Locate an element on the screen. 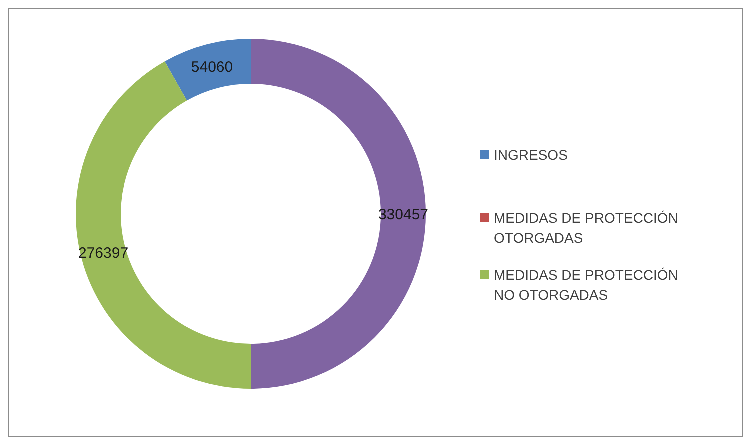 This screenshot has width=751, height=444. legend-label: MEDIDAS DE PROTECCIÓN OTORGADAS is located at coordinates (586, 228).